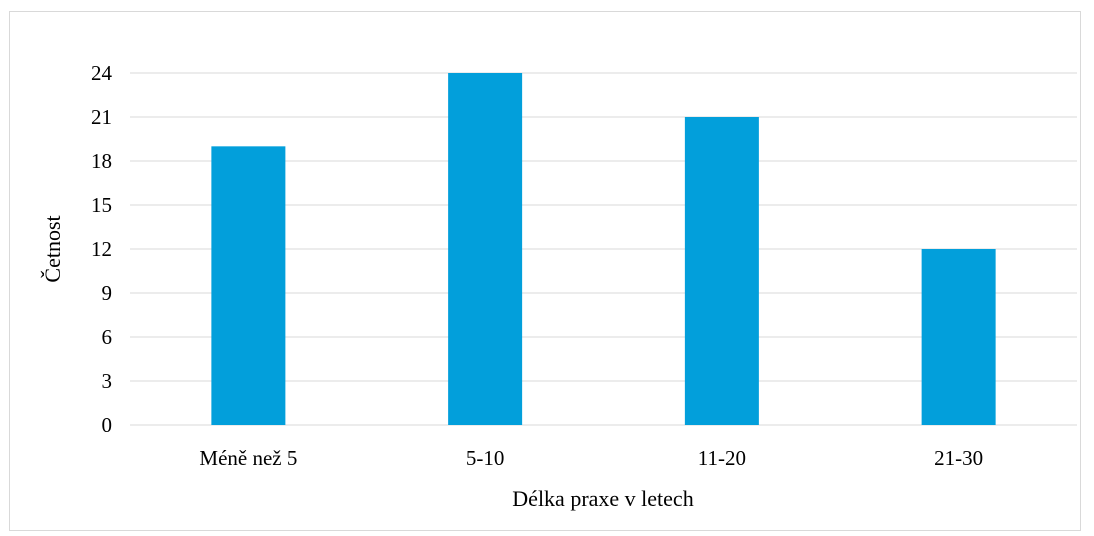 This screenshot has height=536, width=1094. Describe the element at coordinates (485, 458) in the screenshot. I see `x-tick-label: 5-10` at that location.